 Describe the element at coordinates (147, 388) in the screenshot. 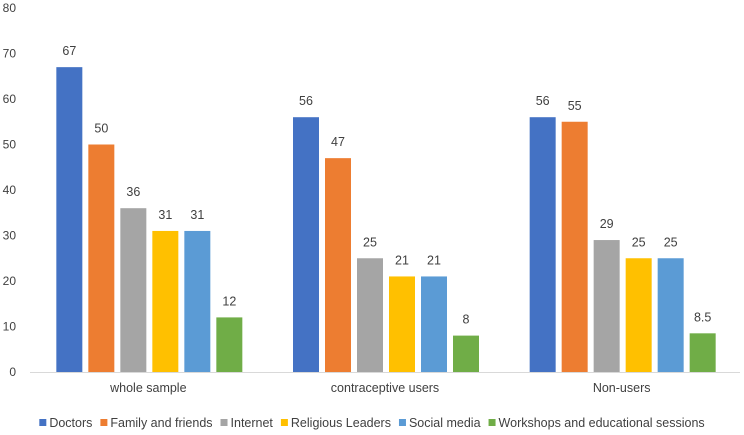

I see `category-label: whole sample` at that location.